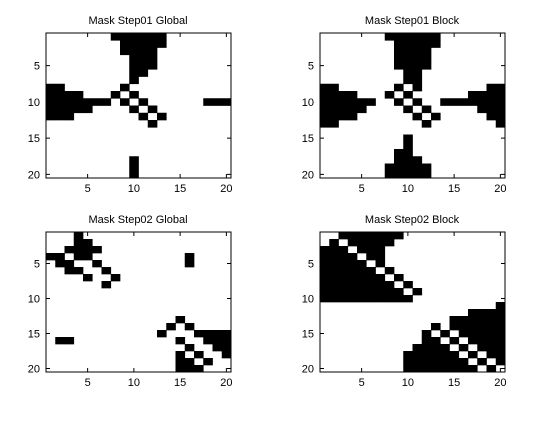 This screenshot has height=425, width=560. Describe the element at coordinates (134, 189) in the screenshot. I see `x-tick-label: 10` at that location.